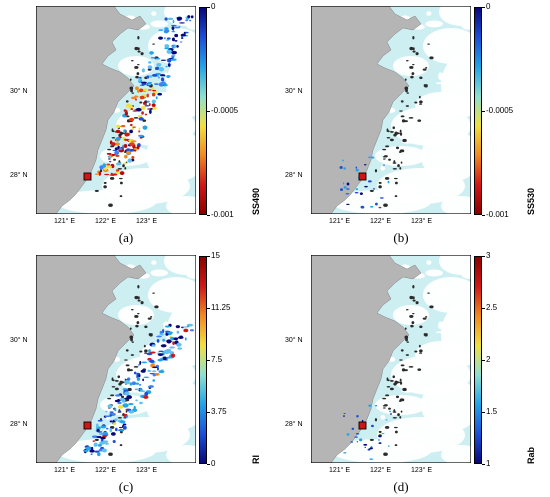  Describe the element at coordinates (488, 463) in the screenshot. I see `colorbar-tick-label: 1` at that location.